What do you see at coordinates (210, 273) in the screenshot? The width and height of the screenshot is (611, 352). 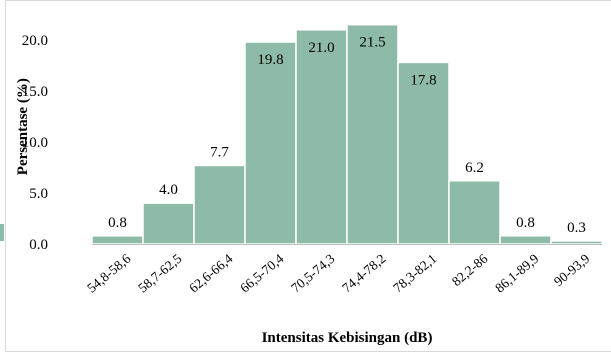 I see `x-tick-label: 62,6-66,4` at bounding box center [210, 273].